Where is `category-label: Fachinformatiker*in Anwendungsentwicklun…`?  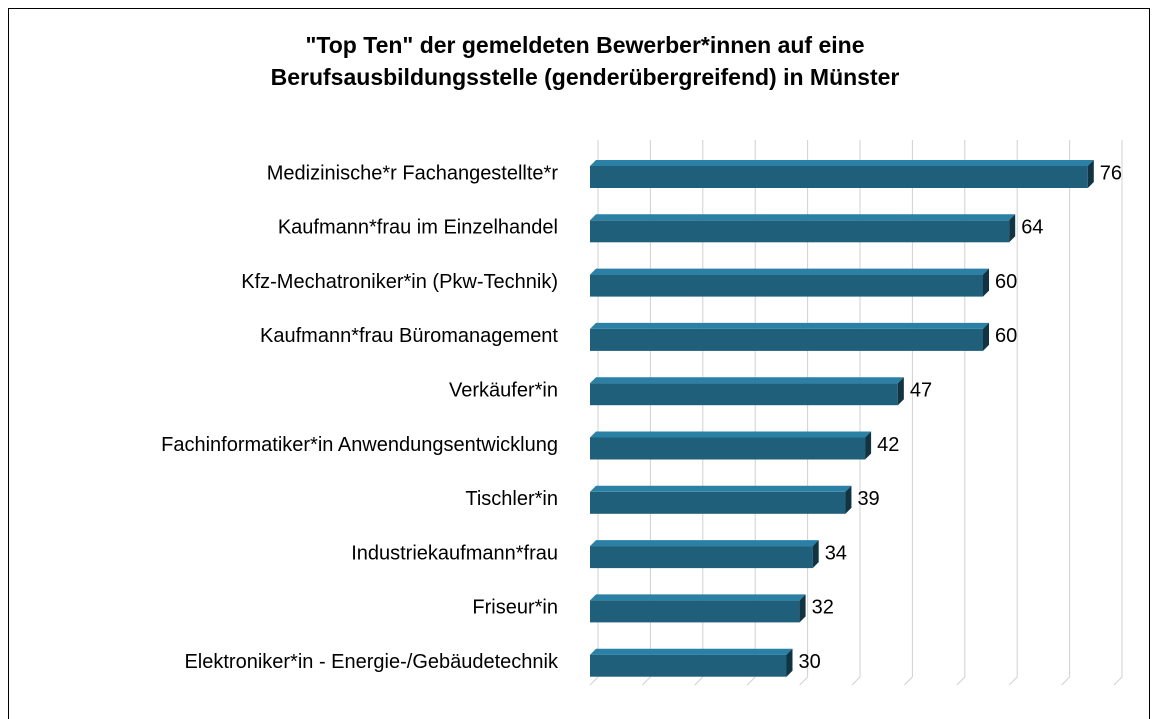
category-label: Fachinformatiker*in Anwendungsentwicklun… is located at coordinates (359, 445).